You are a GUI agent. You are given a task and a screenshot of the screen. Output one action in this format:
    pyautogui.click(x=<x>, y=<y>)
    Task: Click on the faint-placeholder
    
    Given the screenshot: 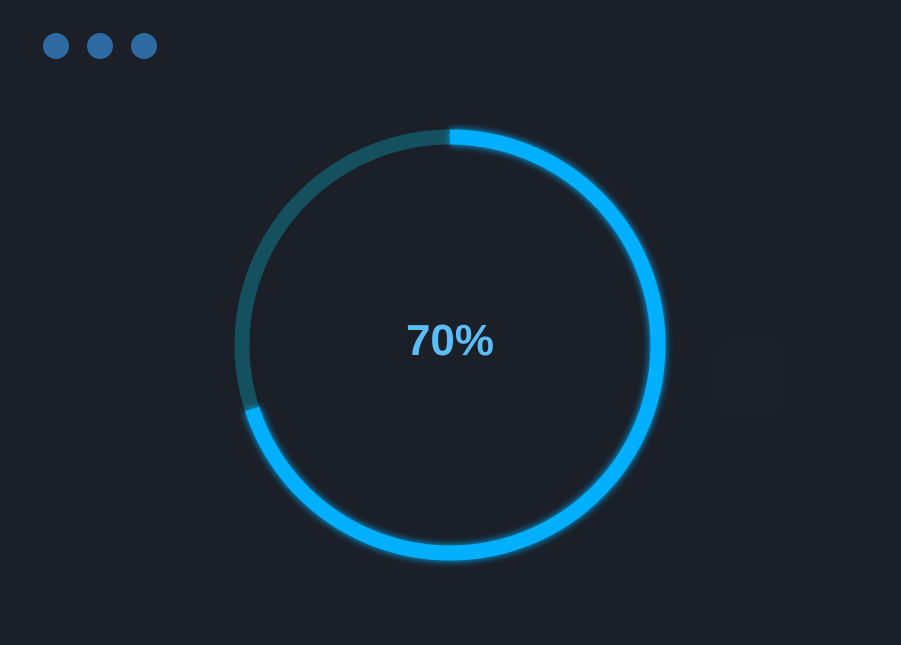 What is the action you would take?
    pyautogui.click(x=750, y=377)
    